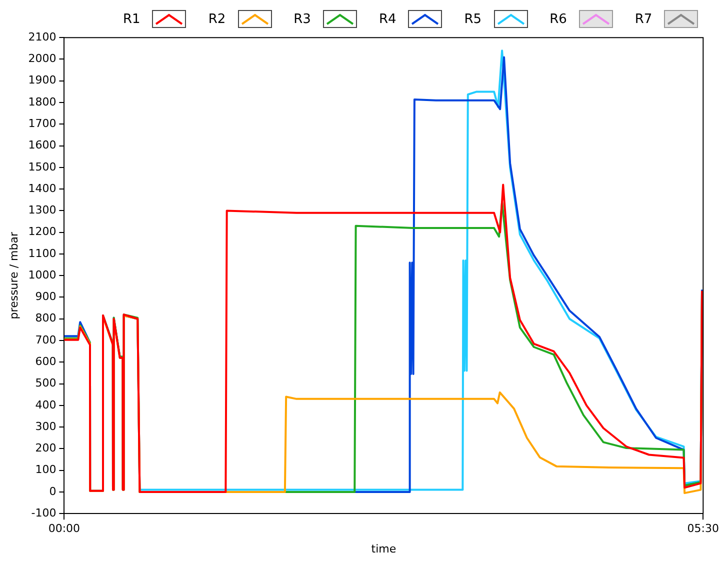  What do you see at coordinates (643, 19) in the screenshot?
I see `legend-label: R7` at bounding box center [643, 19].